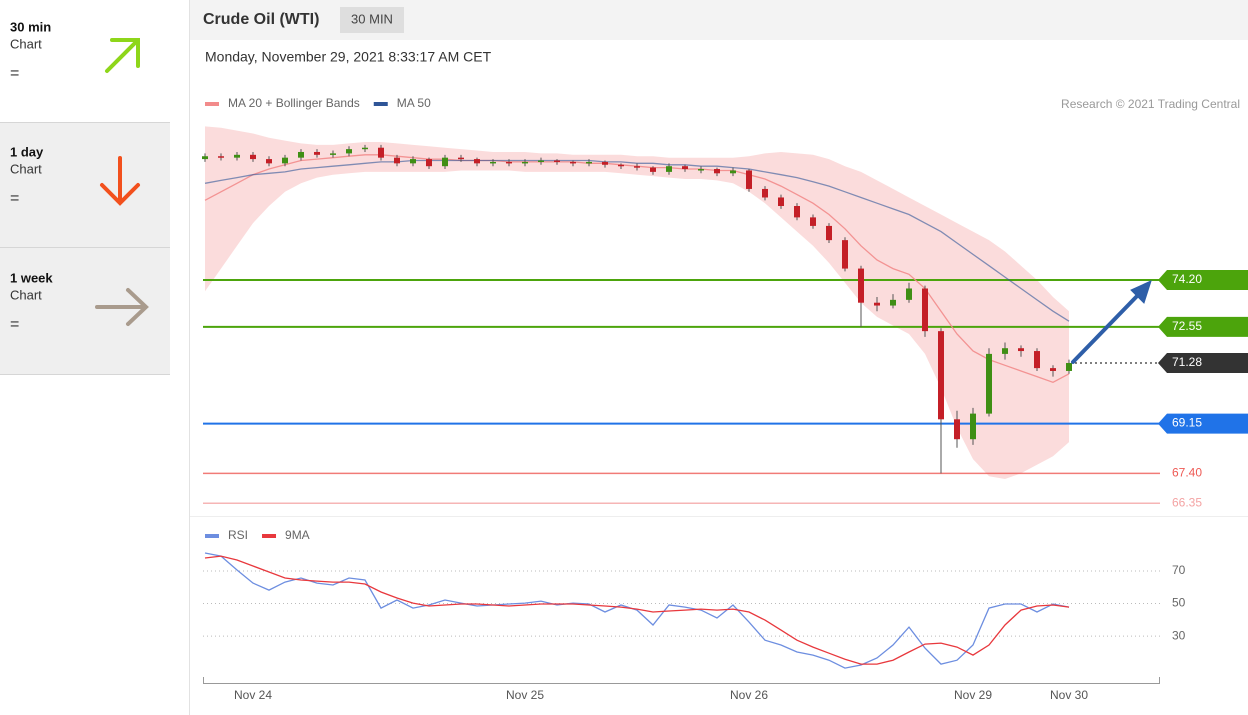 The image size is (1248, 715). I want to click on y-tick-label: 50, so click(1179, 603).